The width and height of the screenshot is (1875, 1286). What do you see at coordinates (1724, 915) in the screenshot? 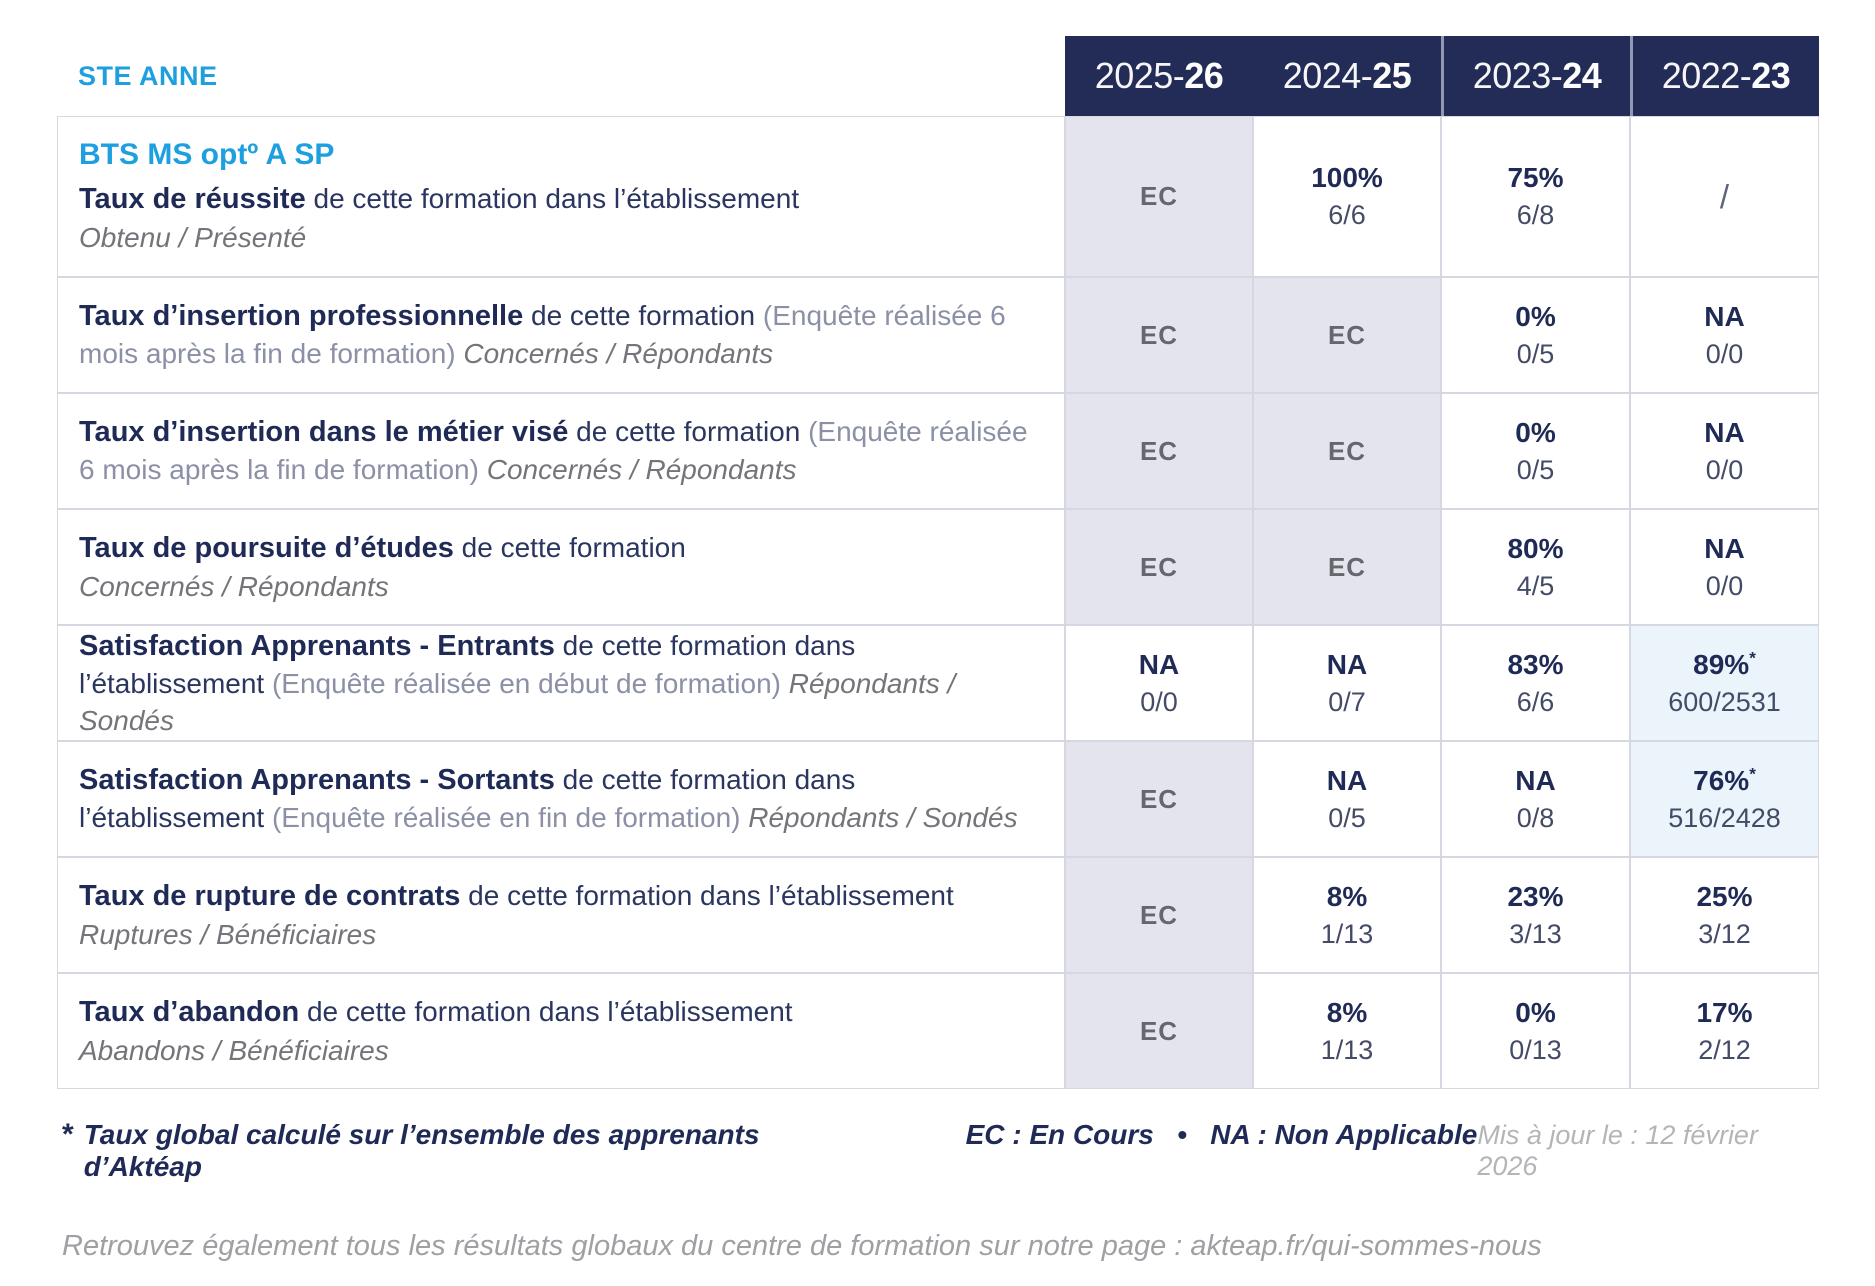
I see `cell-rupture-2022-23: 25% 3/12` at bounding box center [1724, 915].